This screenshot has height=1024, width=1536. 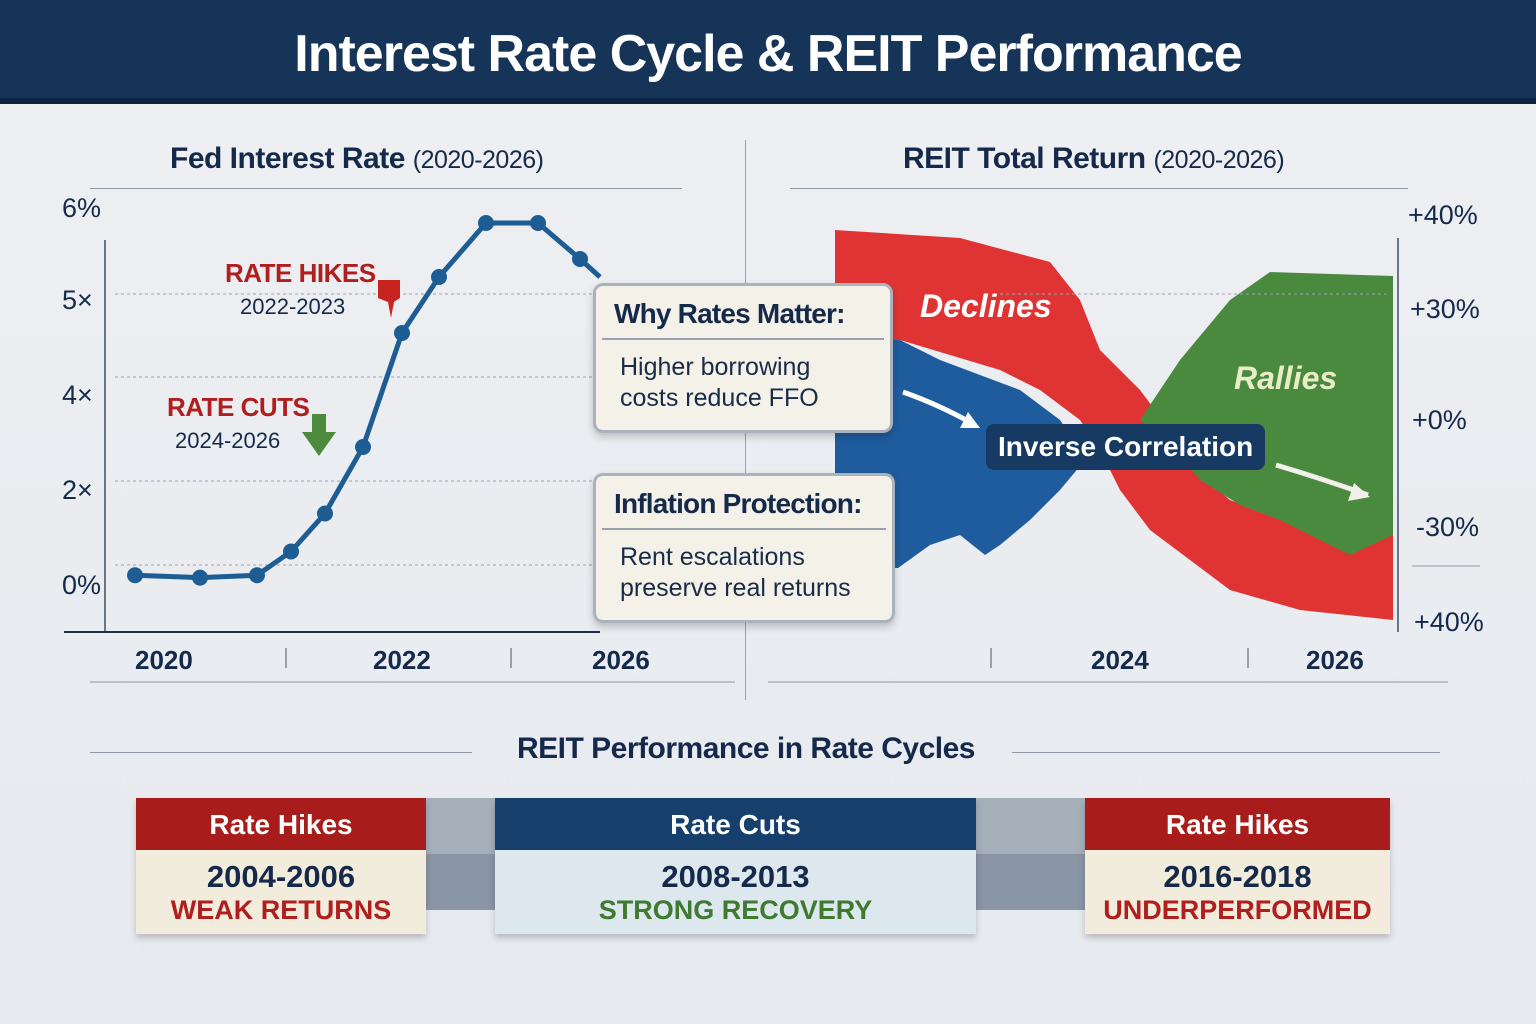 I want to click on declines-label: Declines, so click(x=986, y=306).